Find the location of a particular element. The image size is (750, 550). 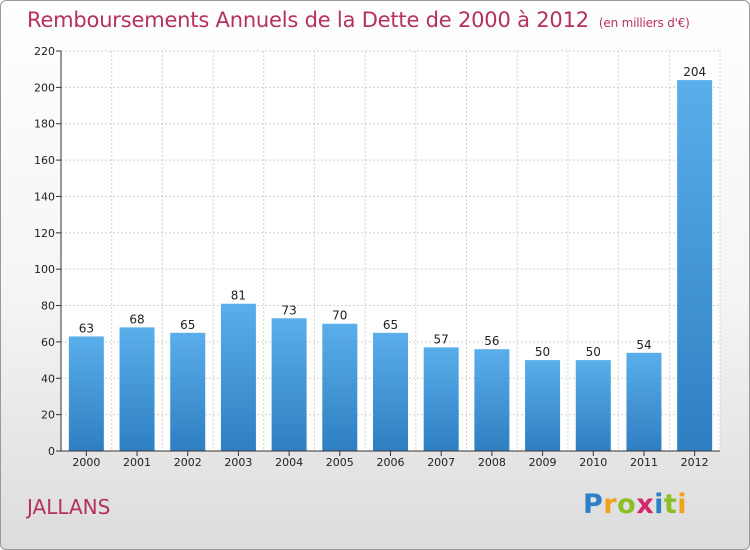

x-tick-label-2005: 2005 is located at coordinates (340, 462).